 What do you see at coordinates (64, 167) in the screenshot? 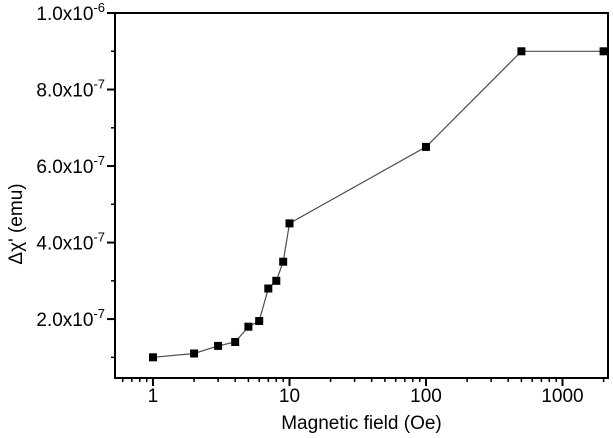
I see `y-tick-mantissa: 6.0x10` at bounding box center [64, 167].